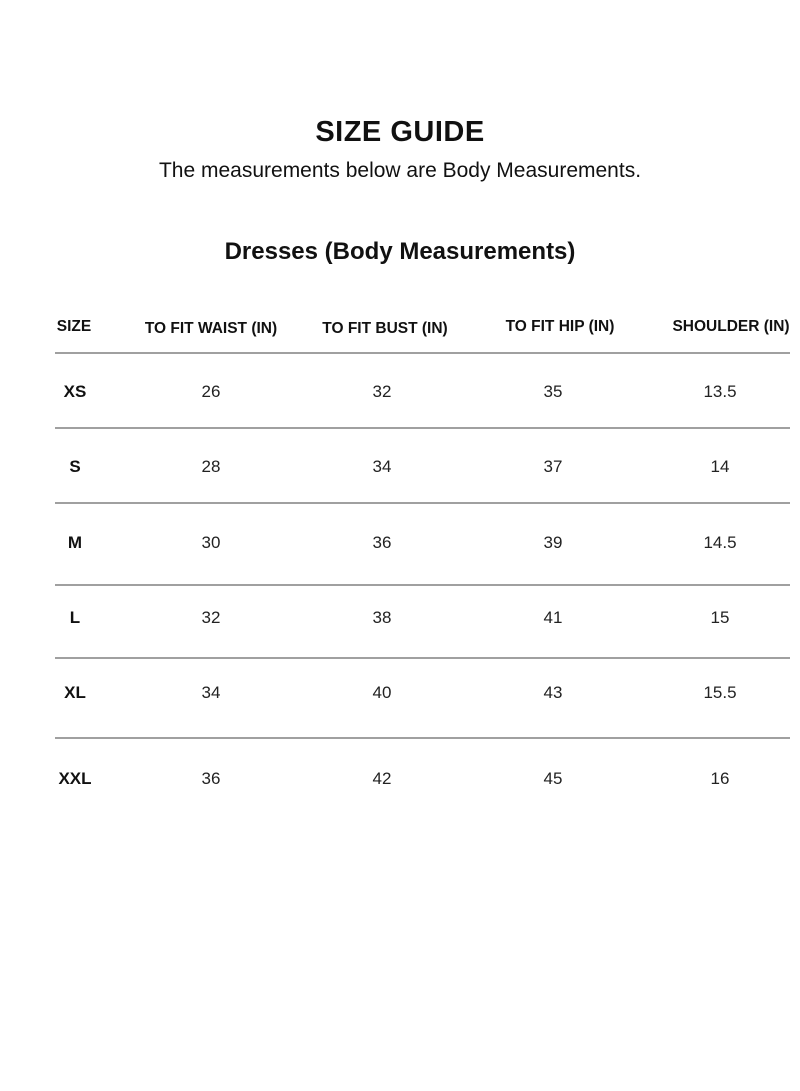  What do you see at coordinates (382, 391) in the screenshot?
I see `cell-bust: 32` at bounding box center [382, 391].